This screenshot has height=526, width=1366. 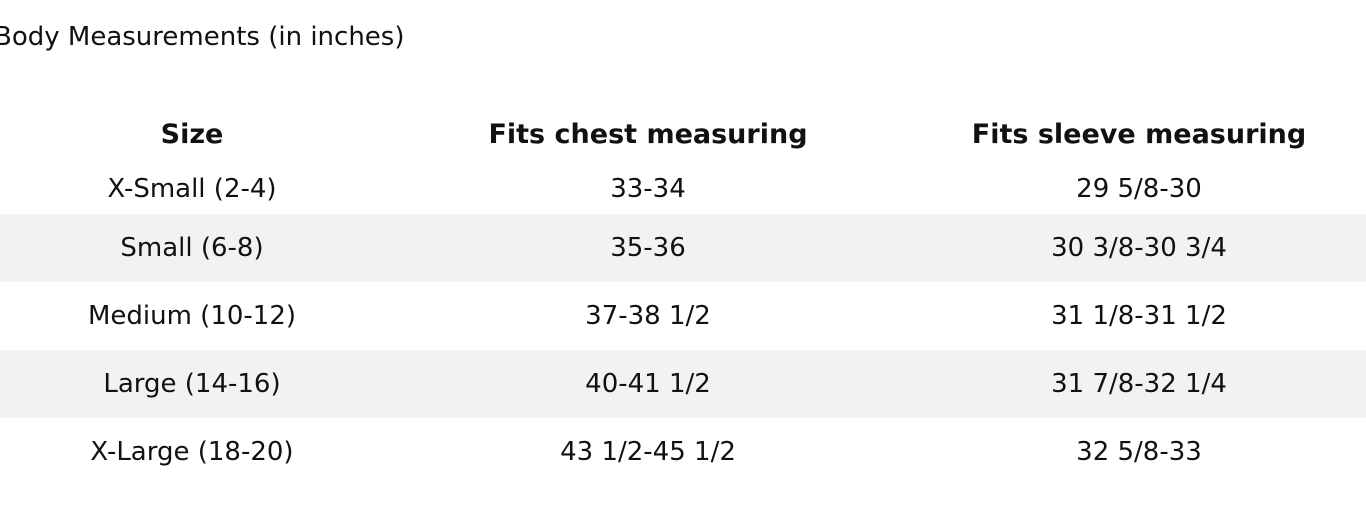 I want to click on table-cell: Medium (10-12), so click(x=192, y=316).